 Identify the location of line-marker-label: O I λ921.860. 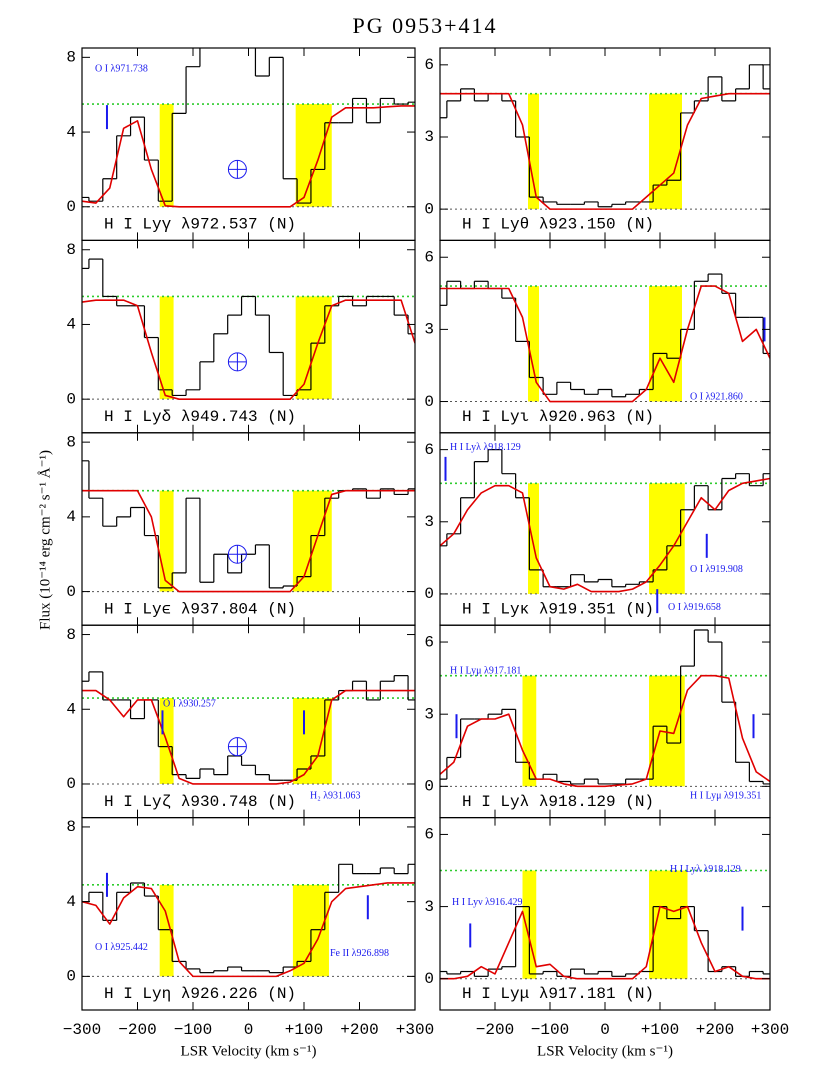
(716, 397).